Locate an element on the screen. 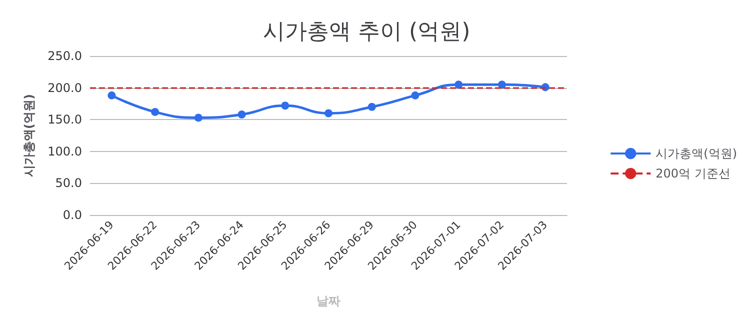 Image resolution: width=755 pixels, height=327 pixels. y-tick-label: 200.0 is located at coordinates (65, 87).